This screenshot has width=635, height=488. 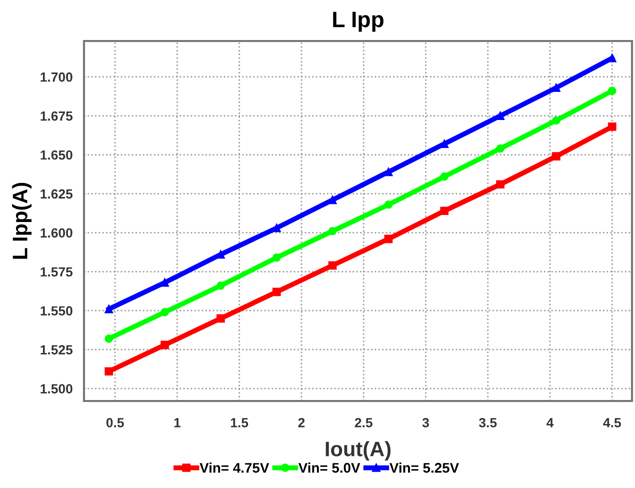 I want to click on x-tick-label: 0.5, so click(x=115, y=423).